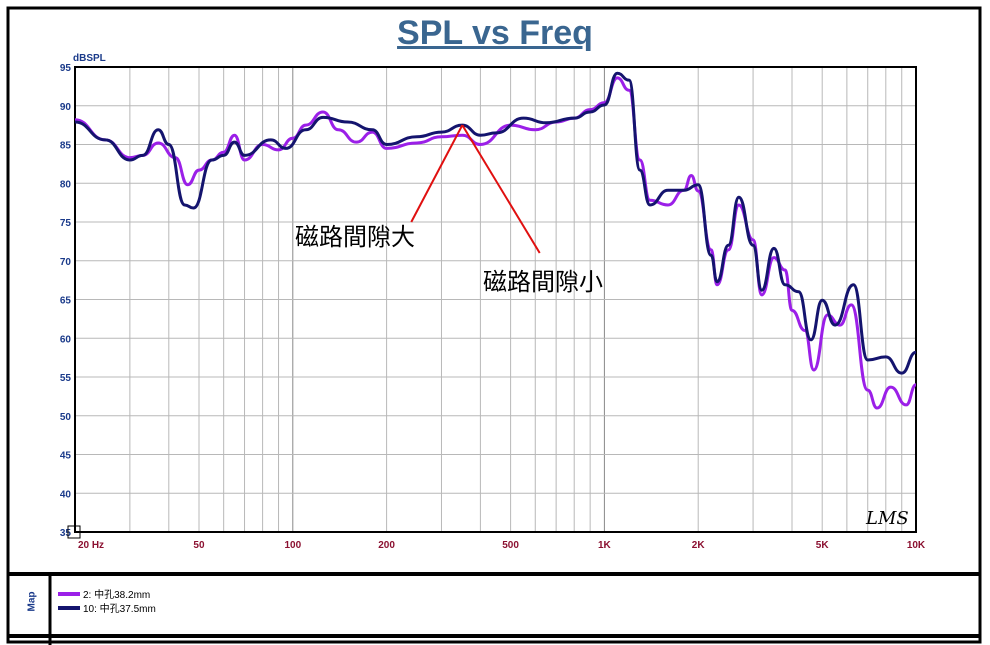 The height and width of the screenshot is (645, 990). I want to click on lms-signature: LMS, so click(887, 518).